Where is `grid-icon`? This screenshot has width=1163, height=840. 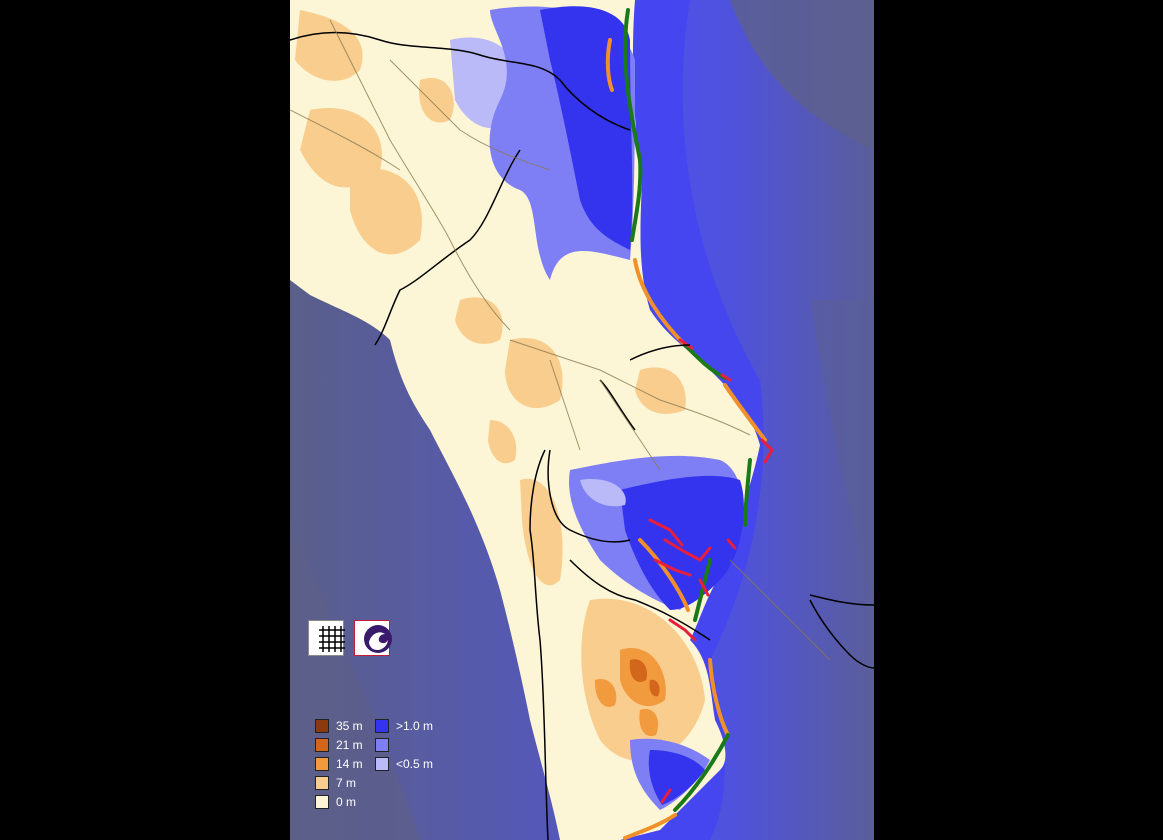 grid-icon is located at coordinates (332, 639).